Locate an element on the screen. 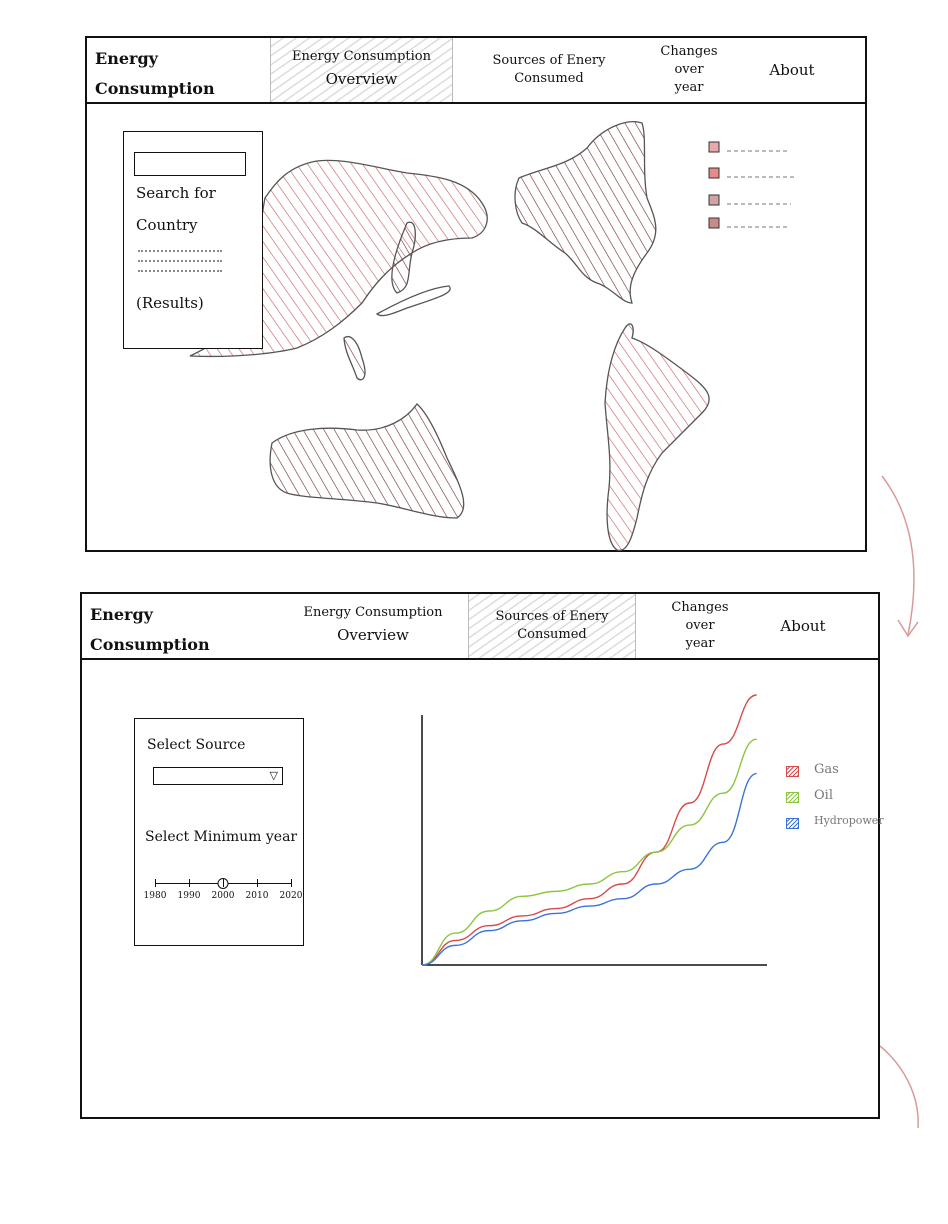  select-source-label: Select Source is located at coordinates (196, 745).